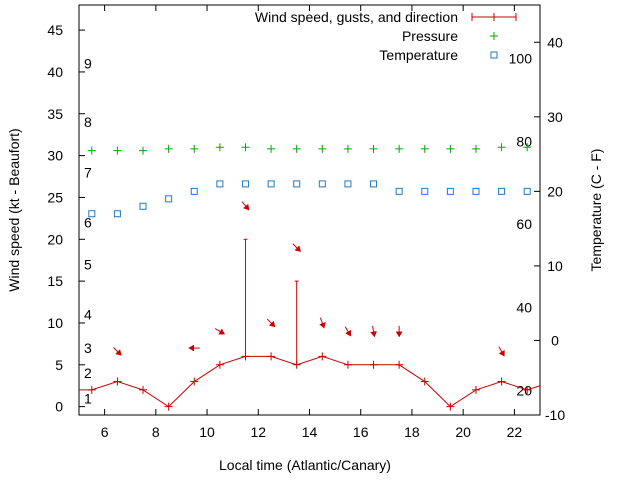 The width and height of the screenshot is (640, 480). Describe the element at coordinates (515, 432) in the screenshot. I see `x-tick-label: 22` at that location.